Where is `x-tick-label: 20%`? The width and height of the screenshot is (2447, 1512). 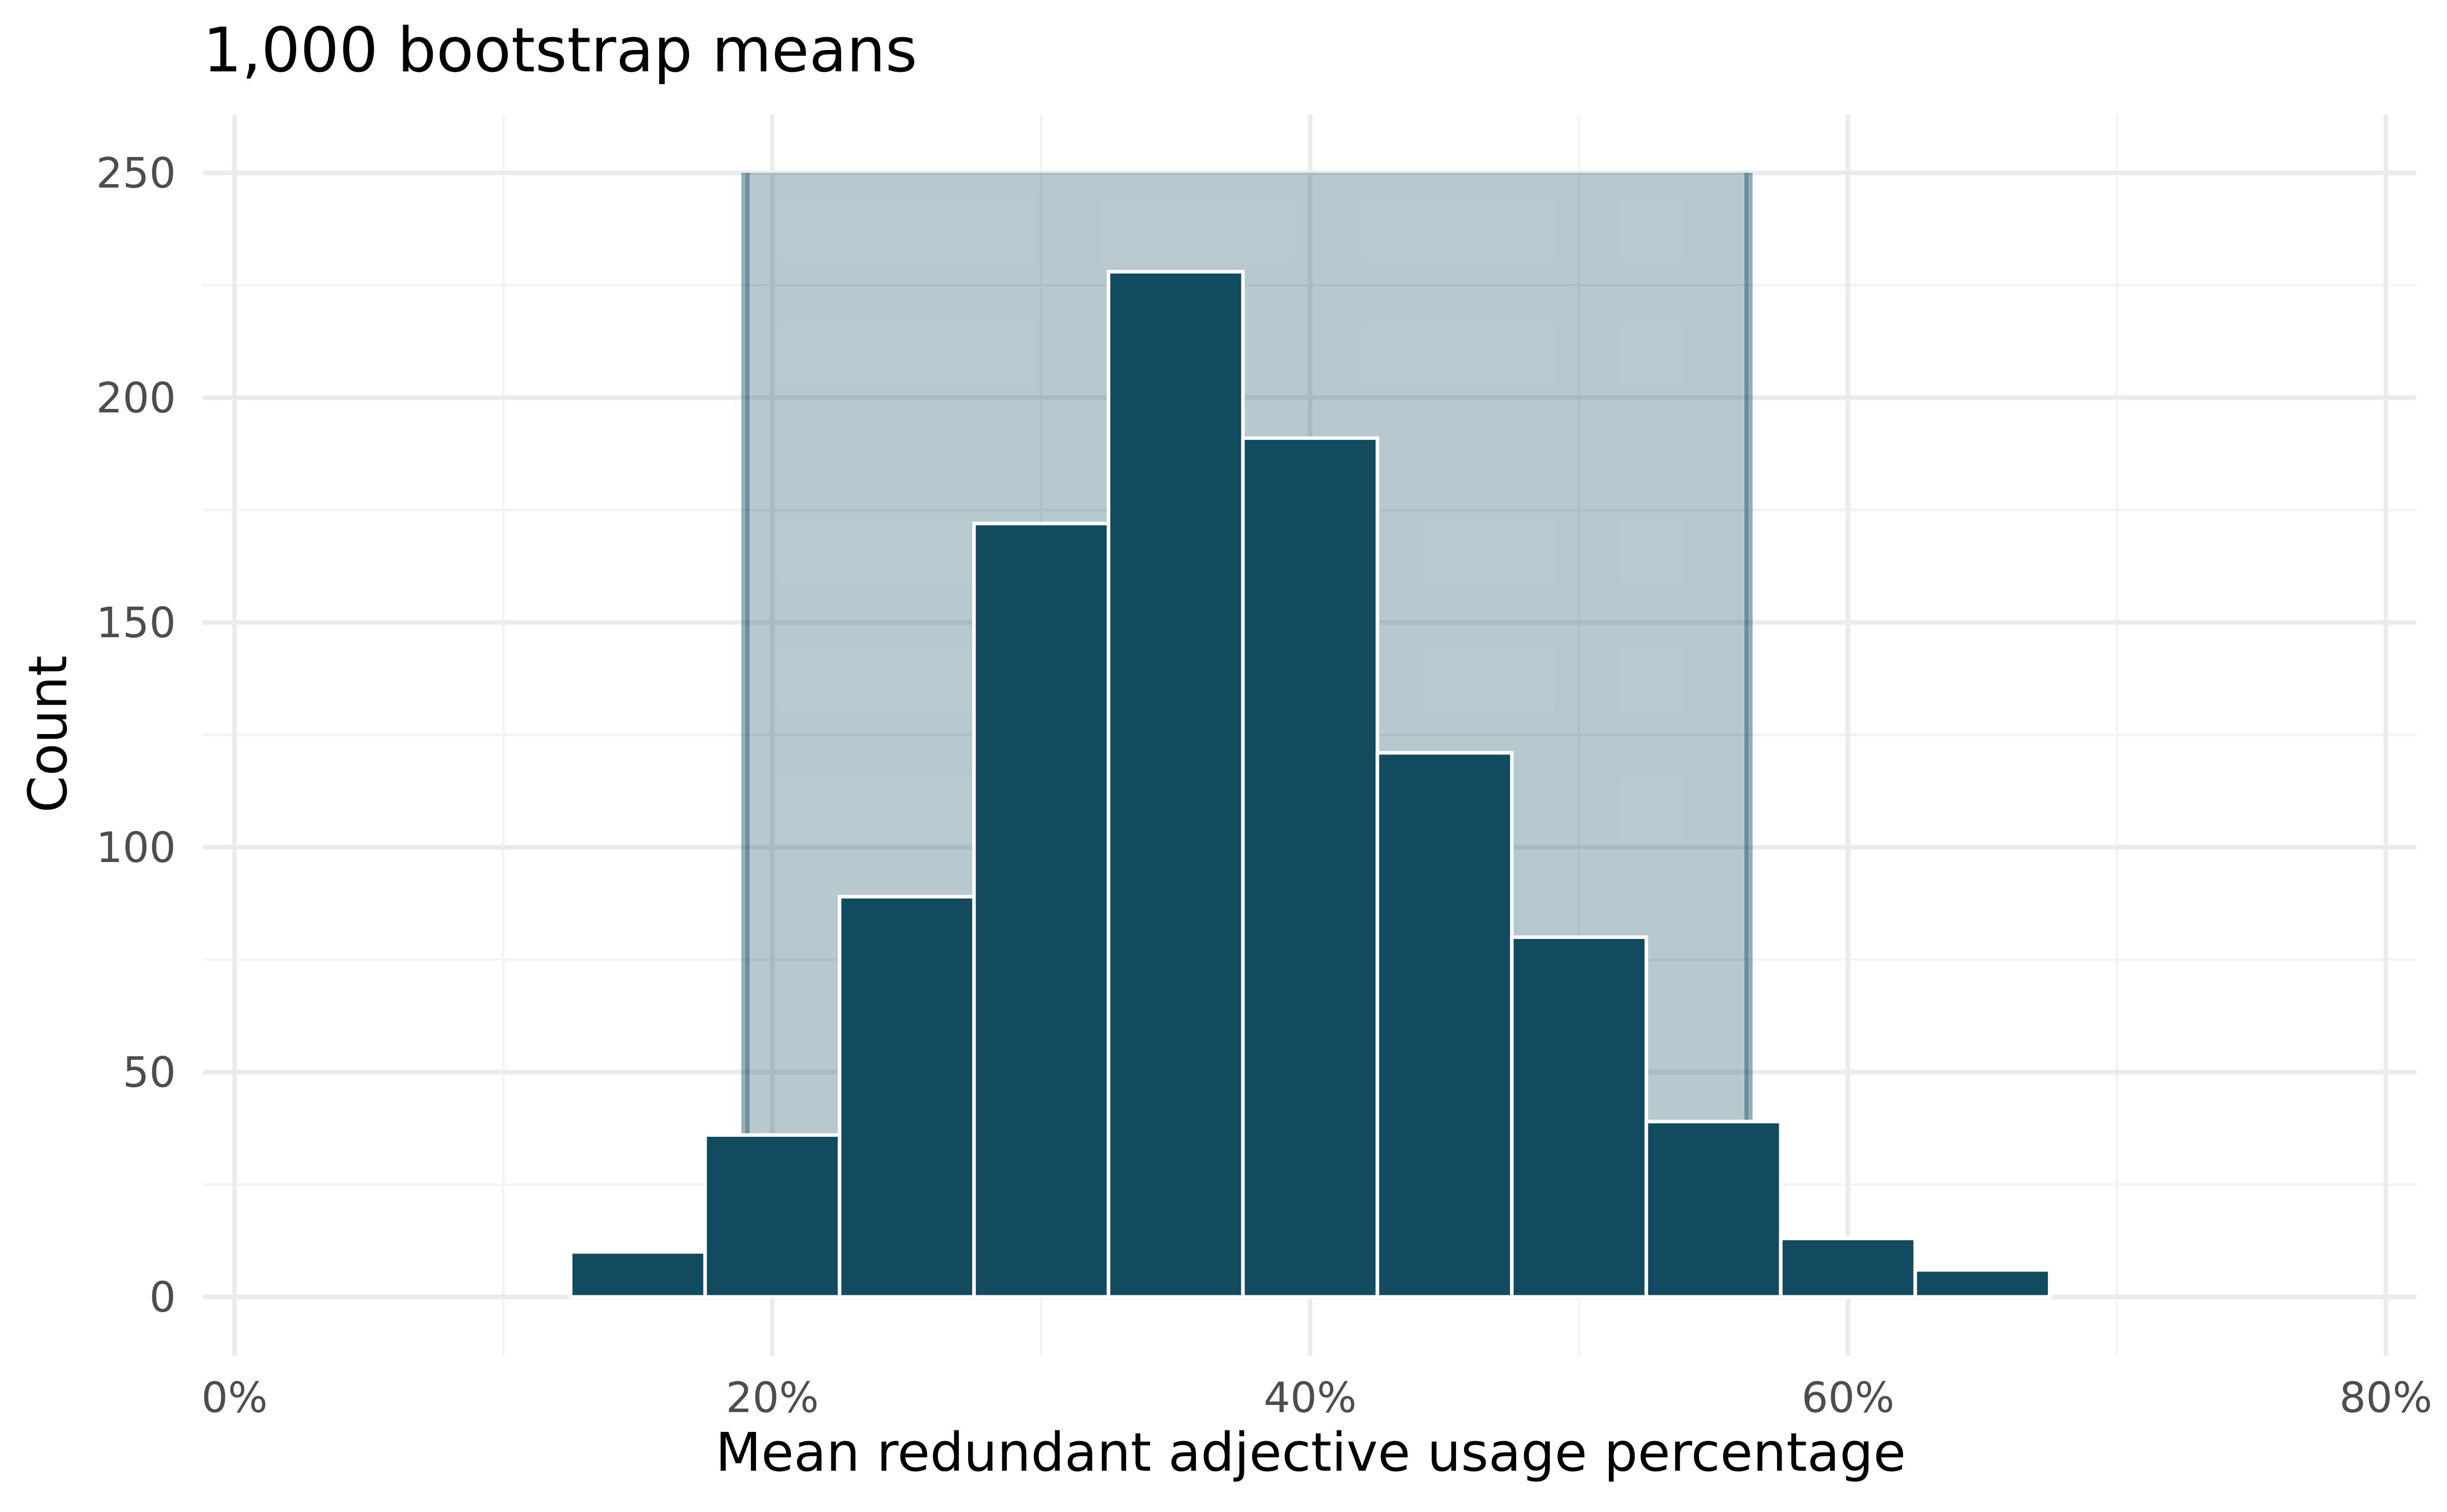 x-tick-label: 20% is located at coordinates (772, 1398).